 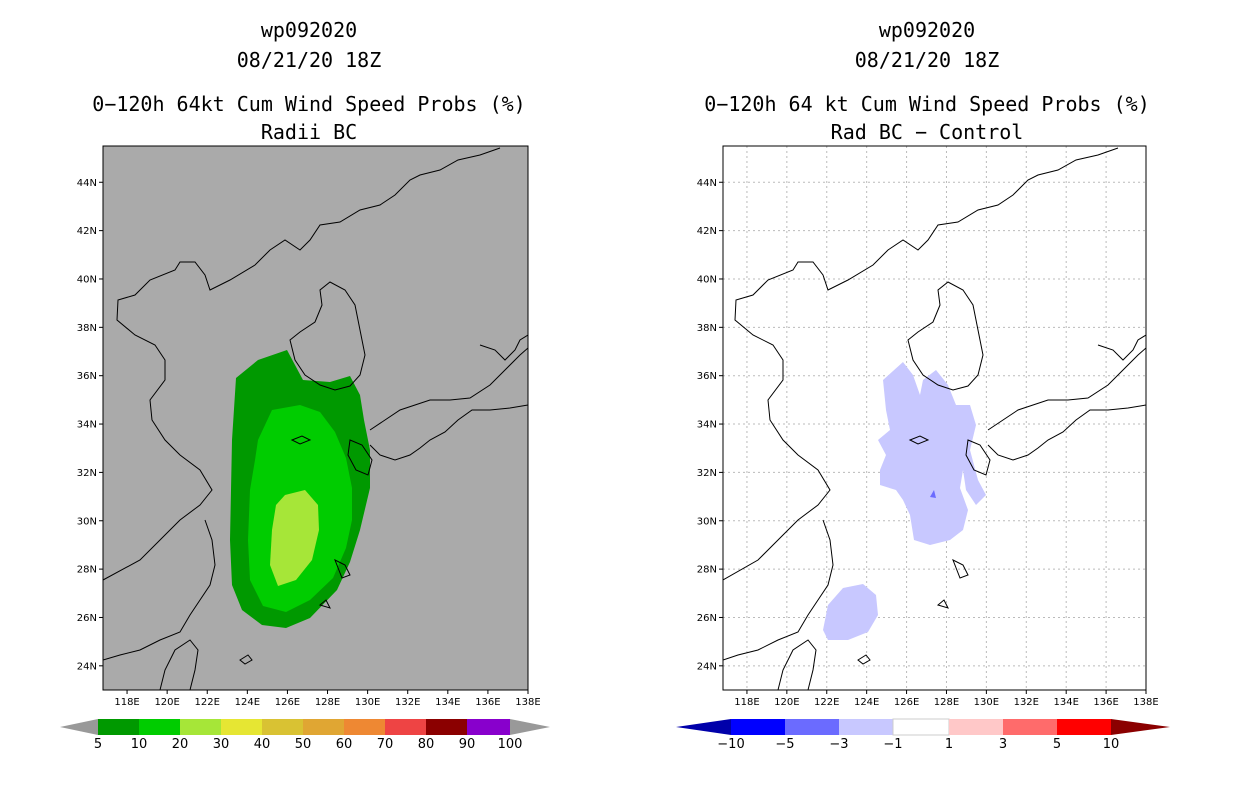 I want to click on right-lon-label: 128E, so click(x=946, y=702).